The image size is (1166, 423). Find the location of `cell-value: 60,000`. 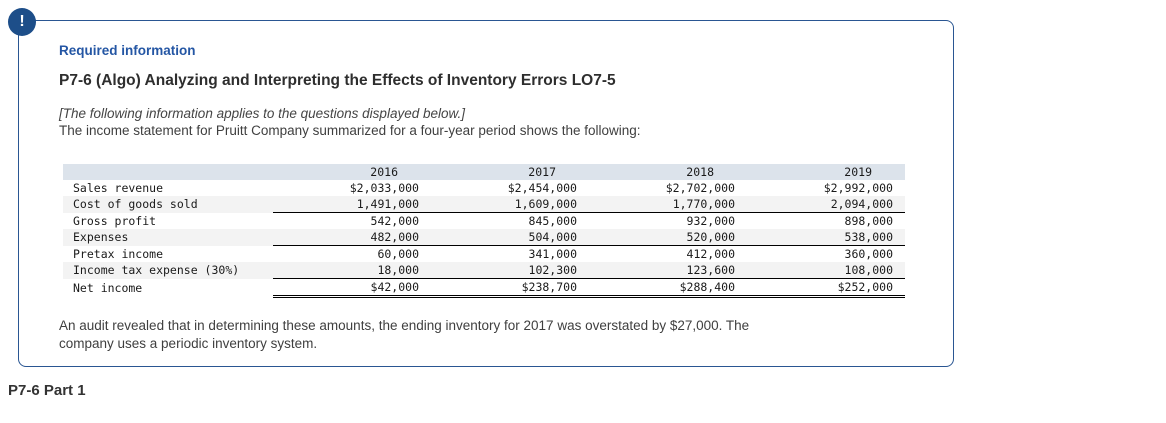

cell-value: 60,000 is located at coordinates (398, 254).